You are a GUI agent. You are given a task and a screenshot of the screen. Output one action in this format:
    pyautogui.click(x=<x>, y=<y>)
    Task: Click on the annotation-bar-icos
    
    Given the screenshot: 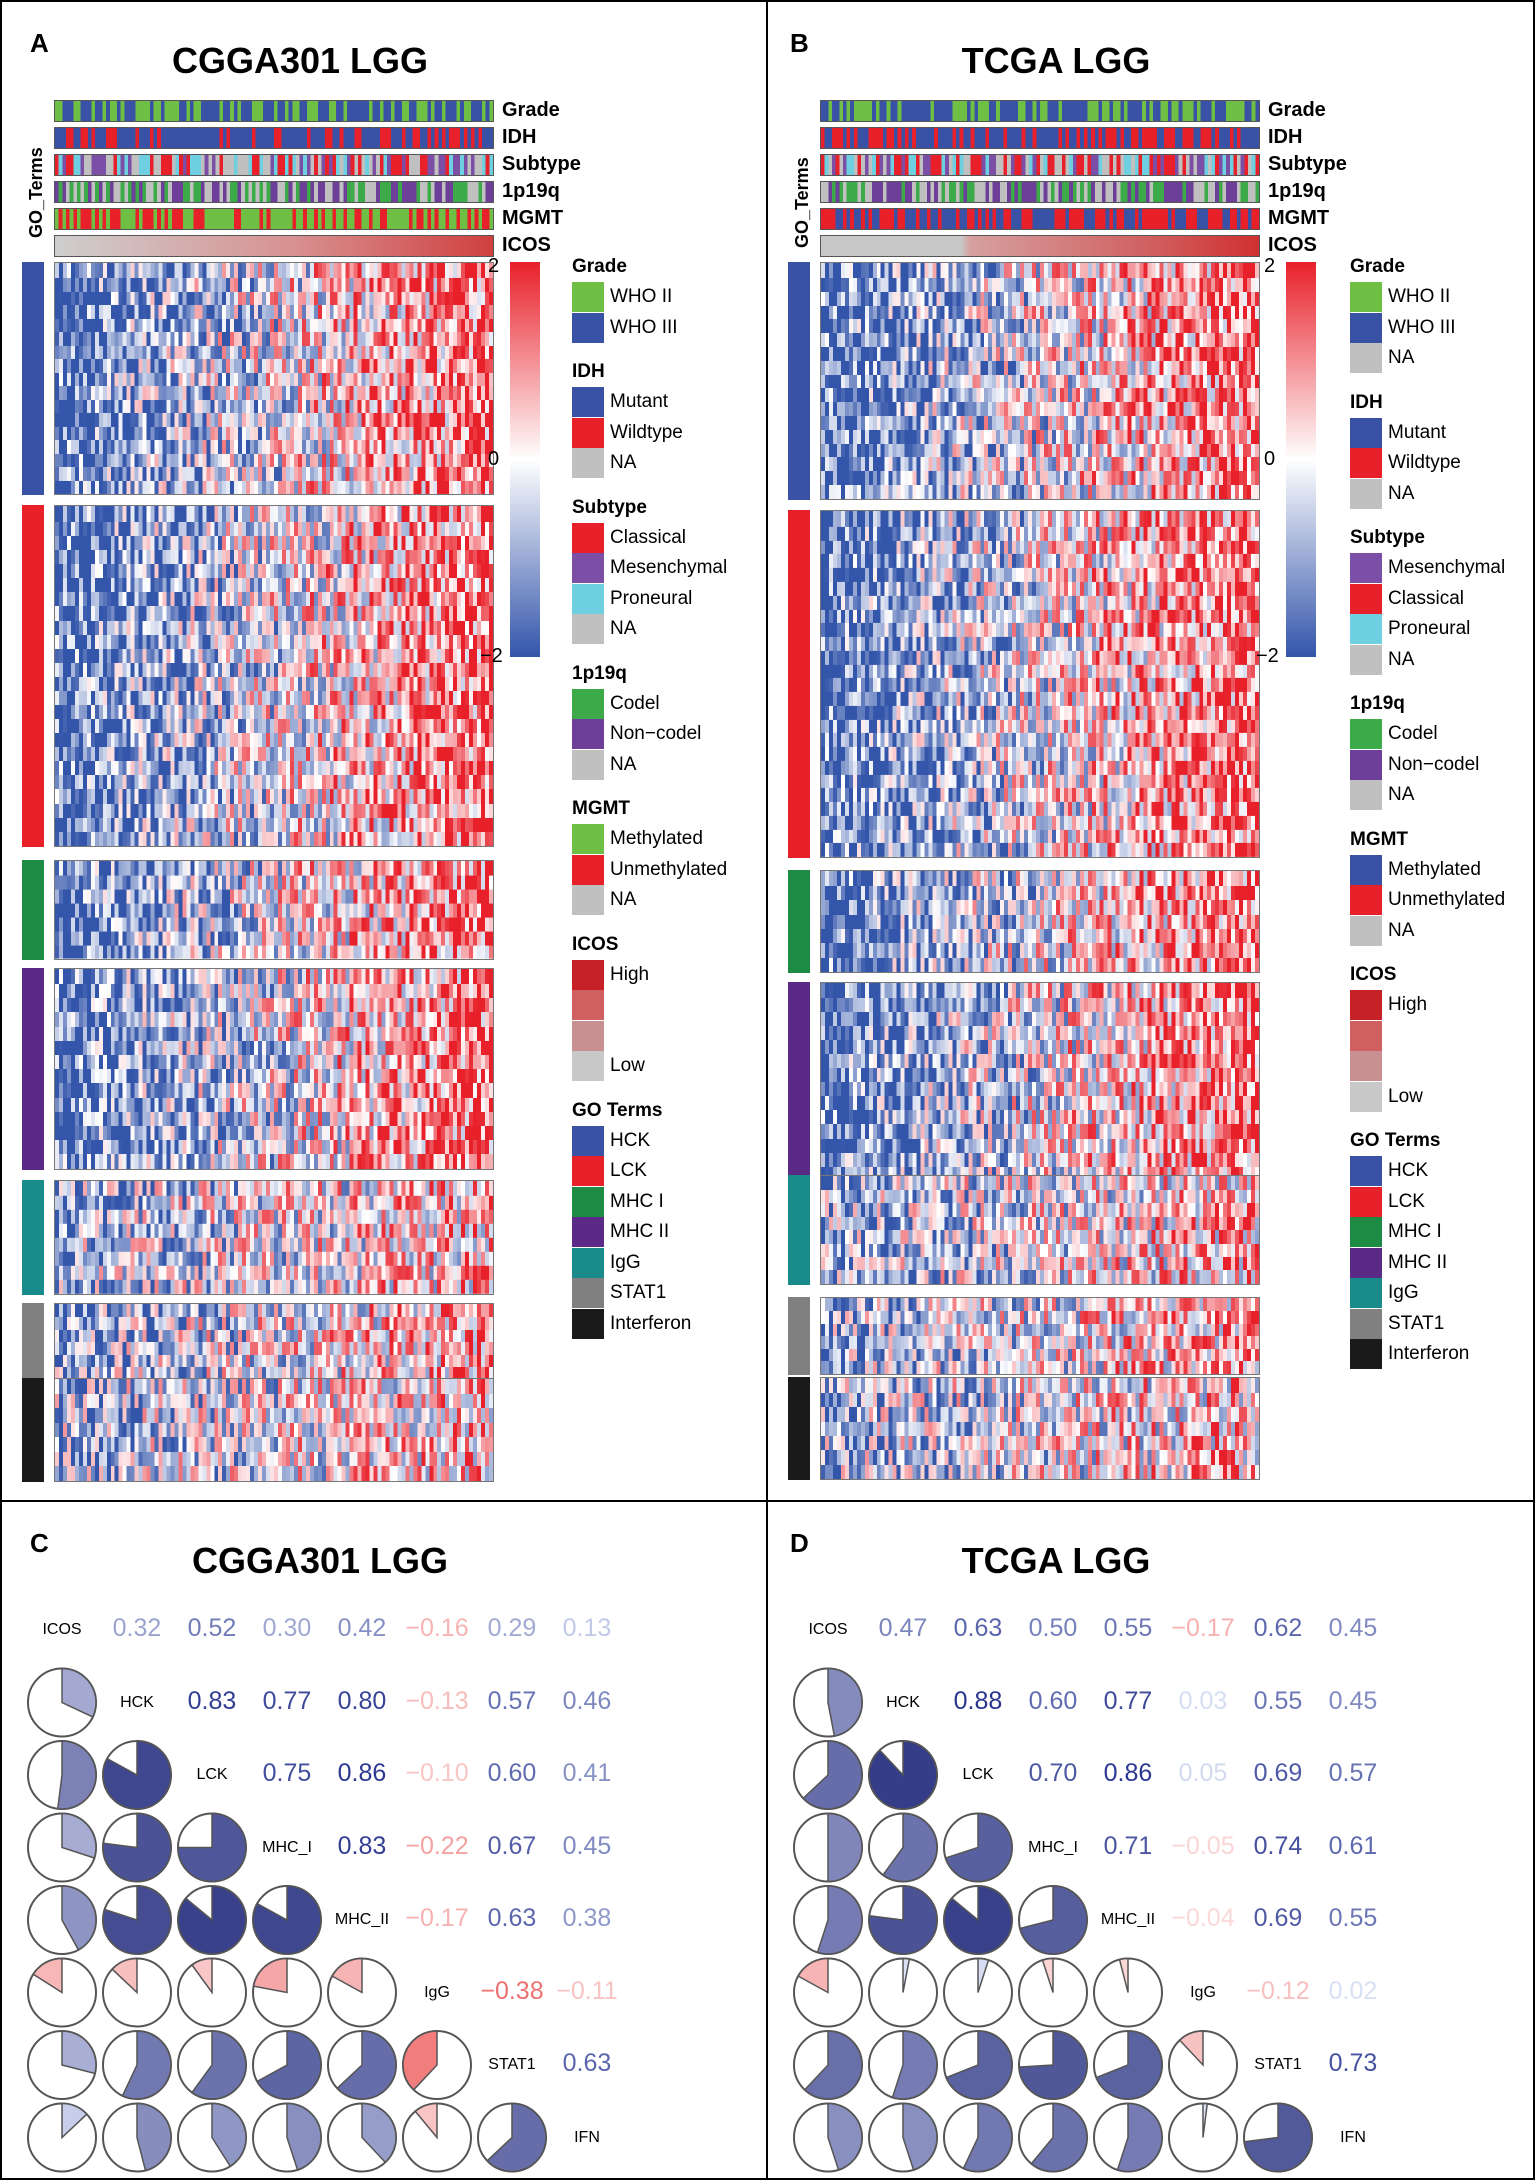 What is the action you would take?
    pyautogui.click(x=1040, y=246)
    